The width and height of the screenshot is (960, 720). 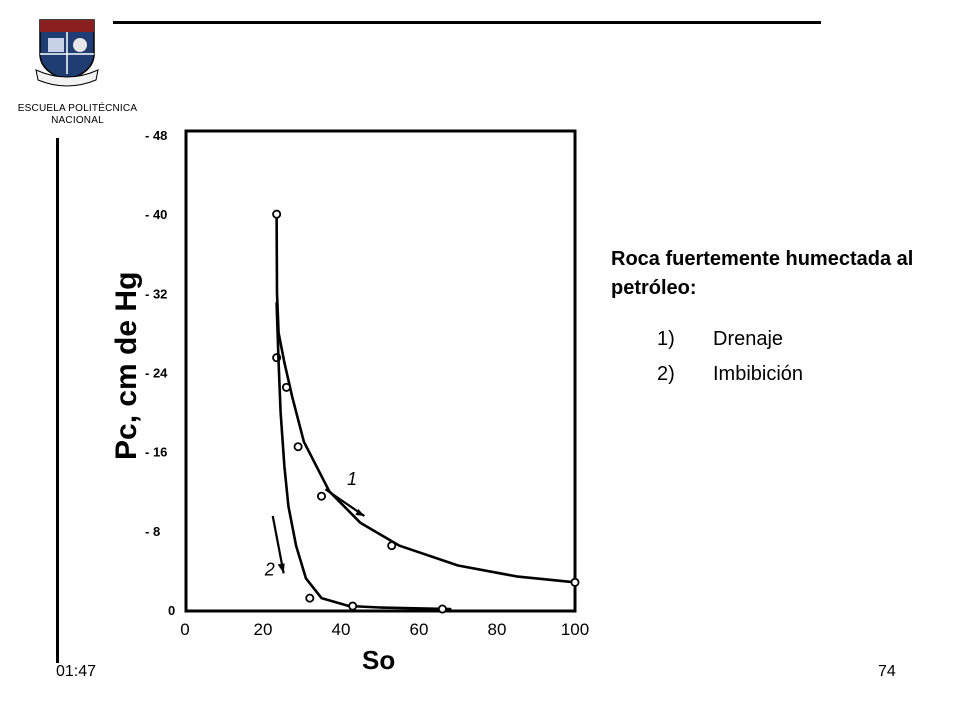 What do you see at coordinates (758, 374) in the screenshot?
I see `caption-item-label: Imbibición` at bounding box center [758, 374].